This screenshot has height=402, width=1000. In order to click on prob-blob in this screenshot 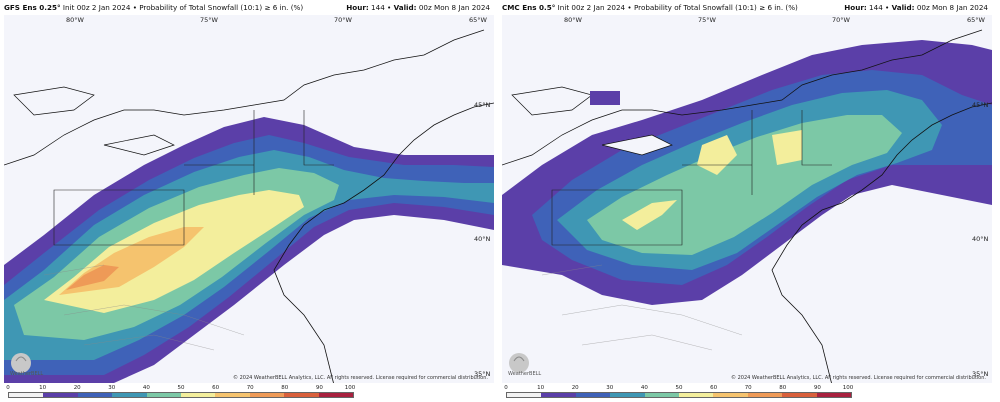, I will do `click(605, 98)`.